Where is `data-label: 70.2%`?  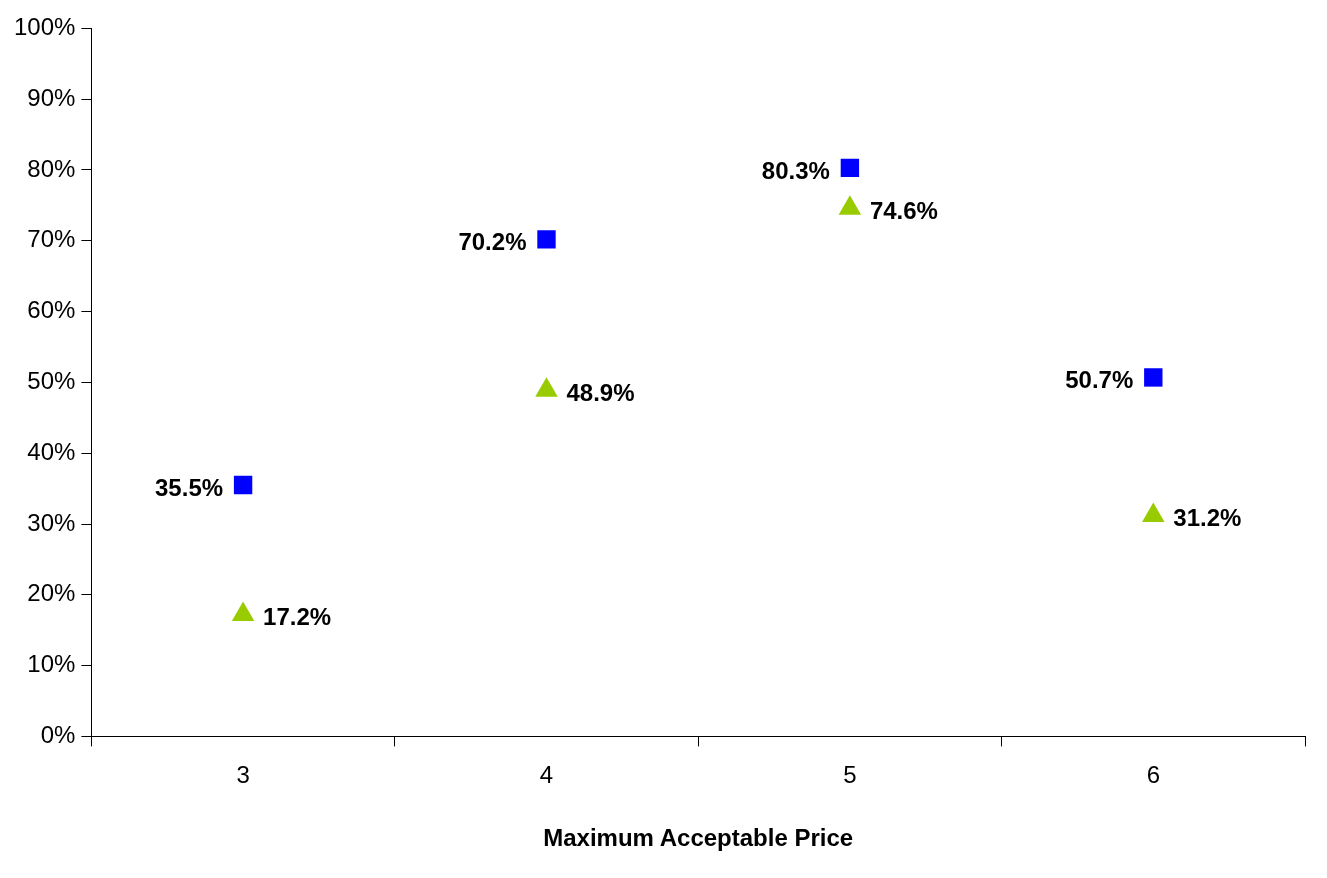 data-label: 70.2% is located at coordinates (492, 242).